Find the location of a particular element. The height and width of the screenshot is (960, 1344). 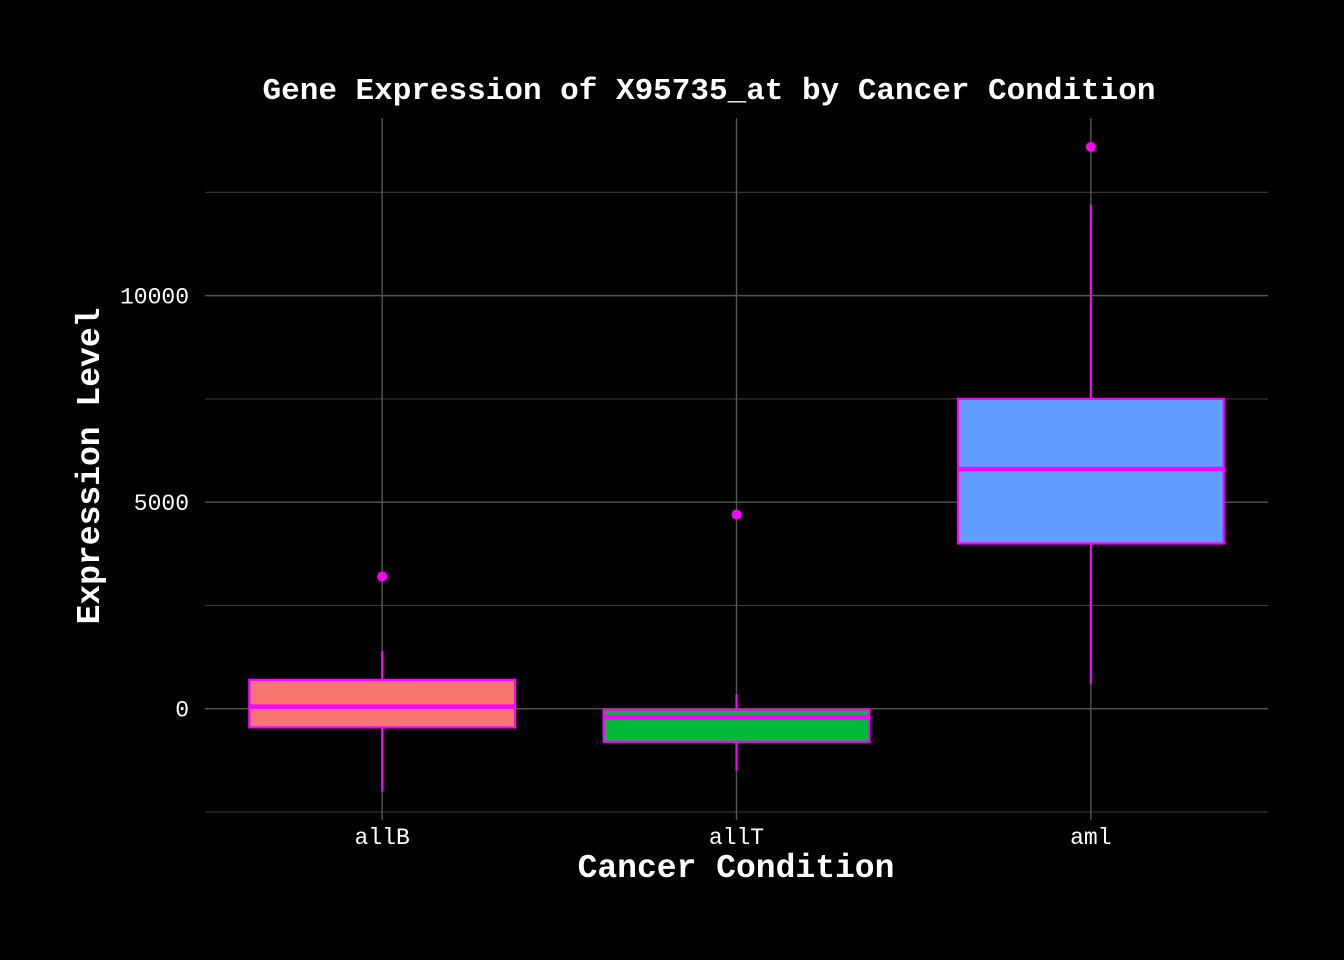

box-allB is located at coordinates (382, 681).